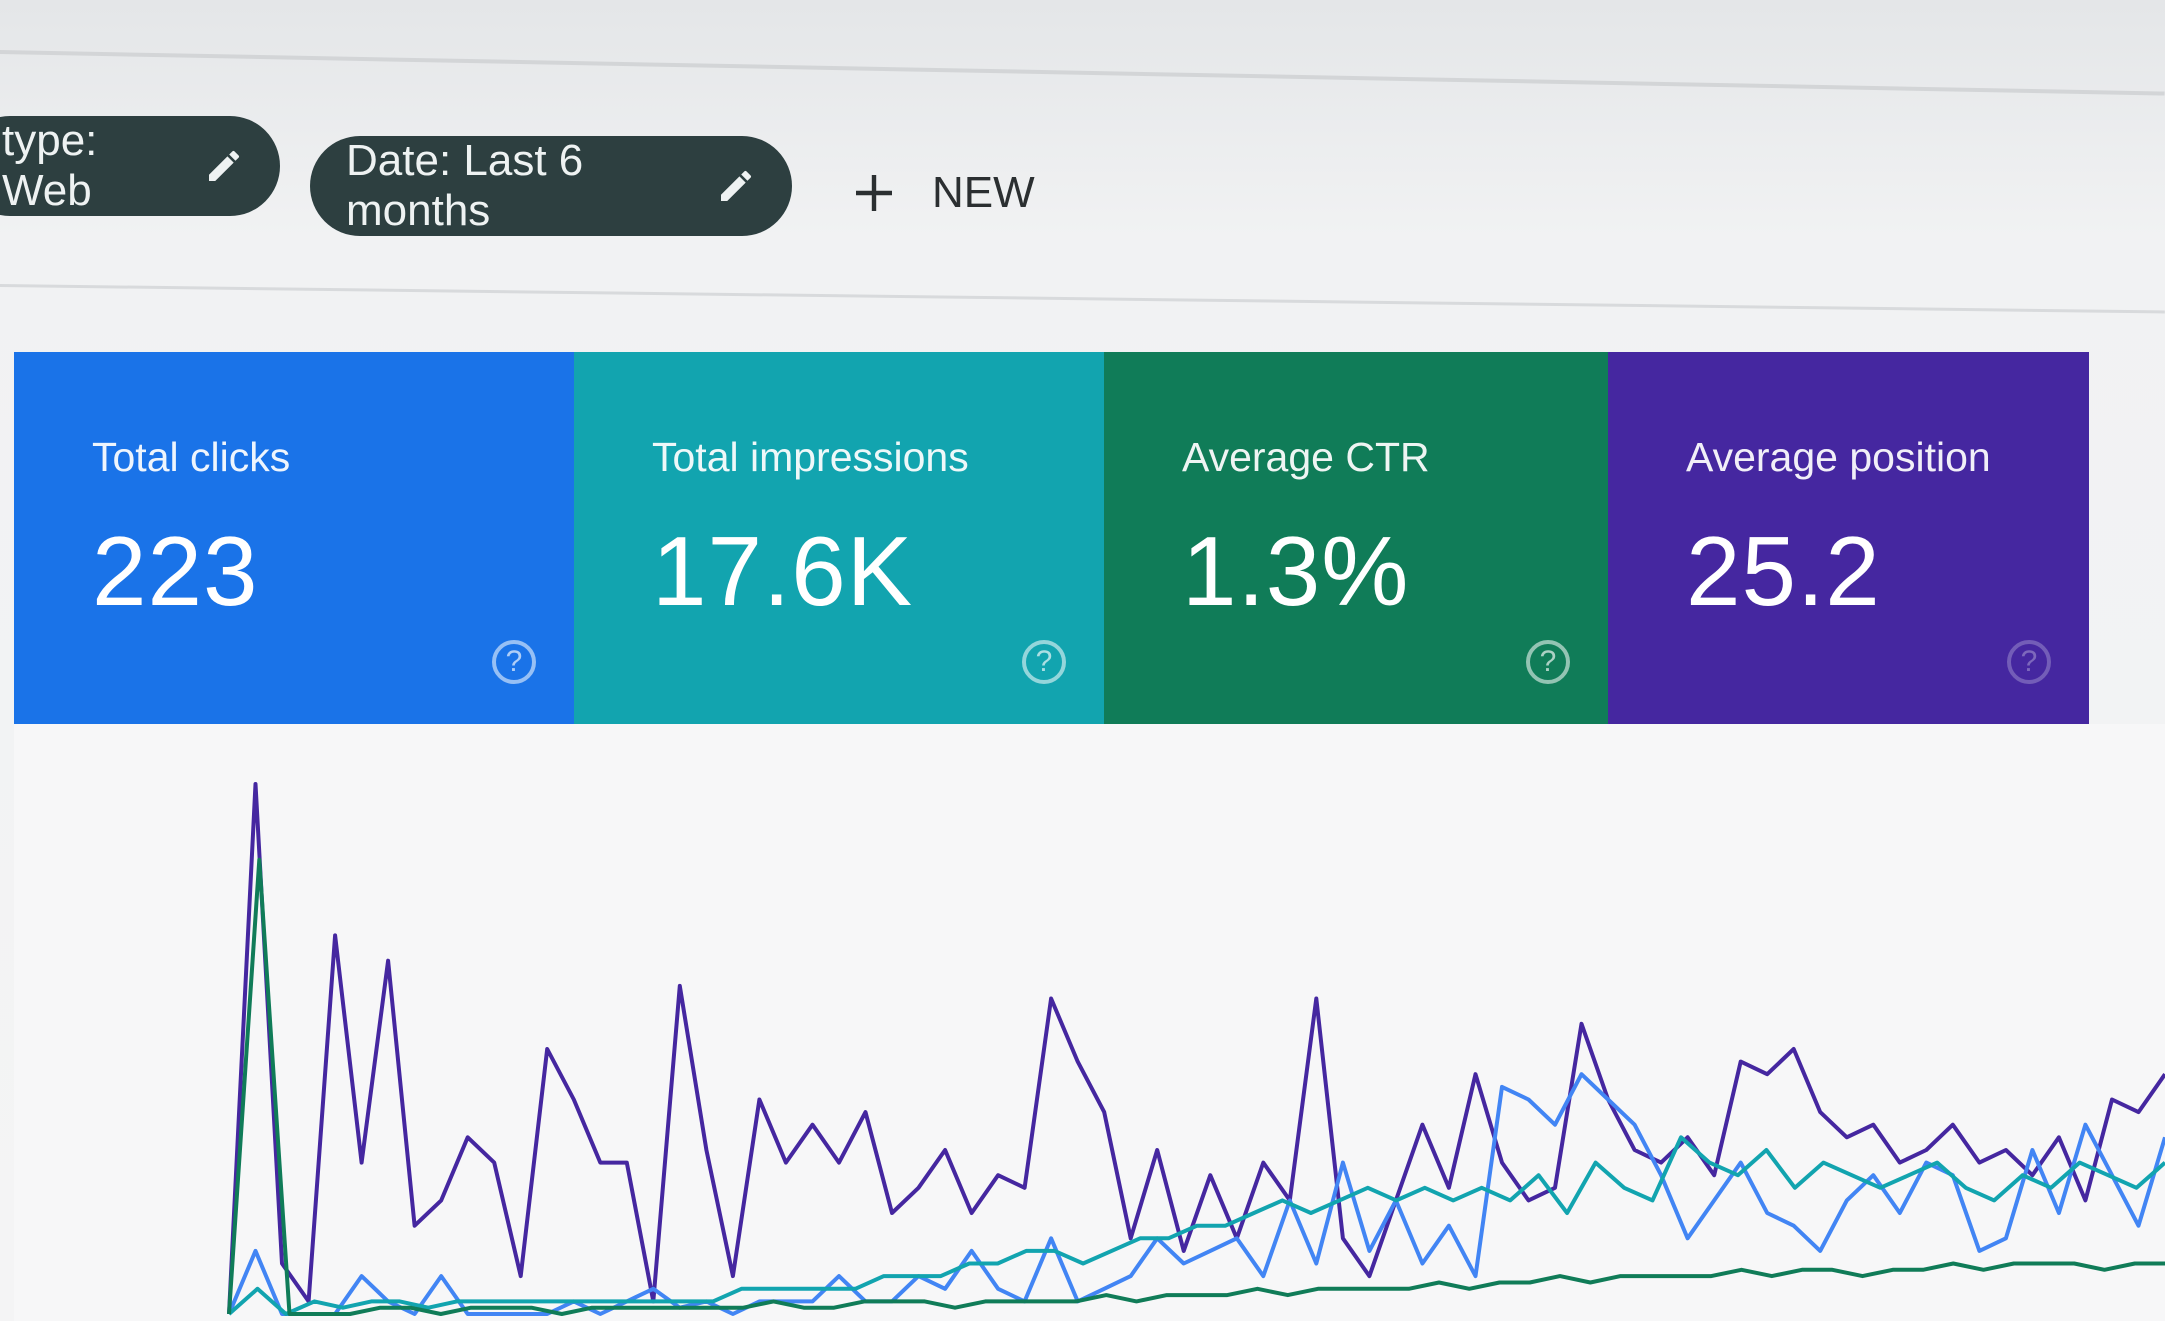 The height and width of the screenshot is (1321, 2165). Describe the element at coordinates (983, 192) in the screenshot. I see `new-filter-label: NEW` at that location.